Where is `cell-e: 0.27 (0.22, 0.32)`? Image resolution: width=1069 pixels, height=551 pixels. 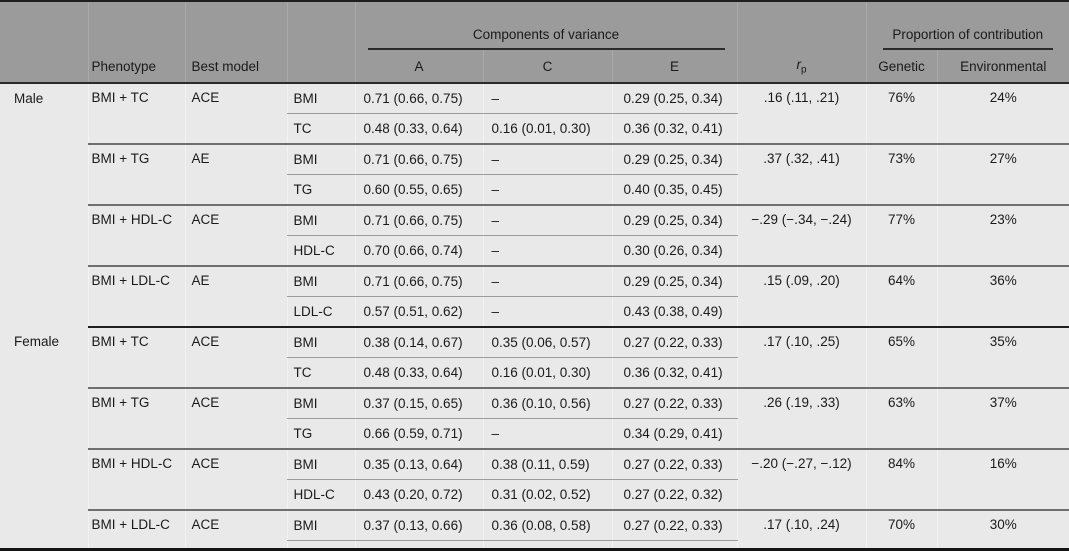 cell-e: 0.27 (0.22, 0.32) is located at coordinates (674, 495).